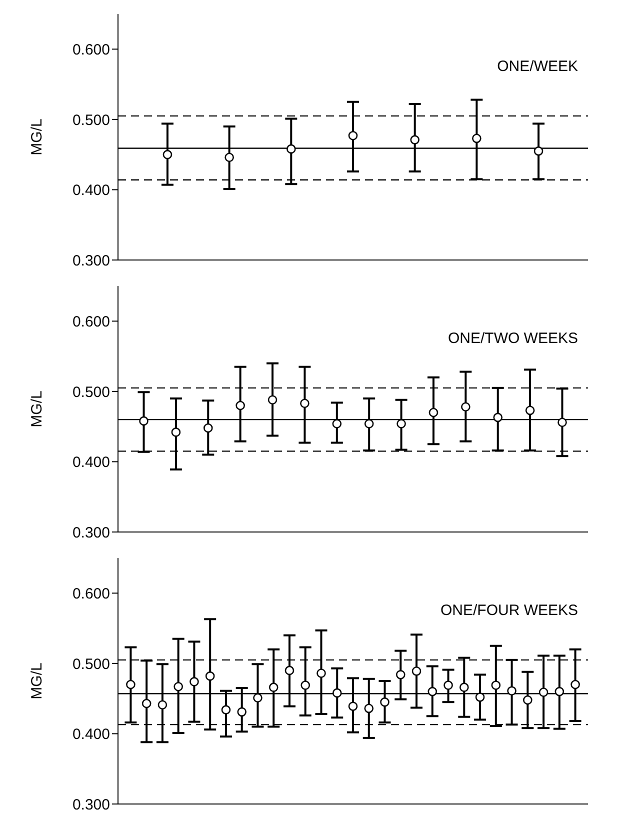  Describe the element at coordinates (509, 610) in the screenshot. I see `annotation: ONE/FOUR WEEKS` at that location.